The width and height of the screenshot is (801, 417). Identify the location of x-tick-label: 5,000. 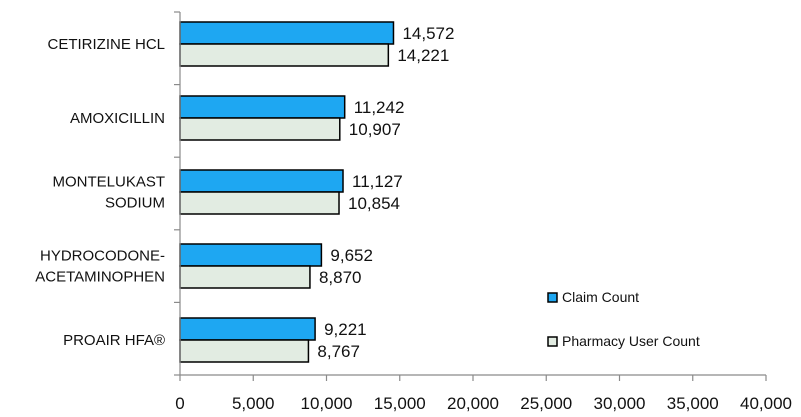
(253, 403).